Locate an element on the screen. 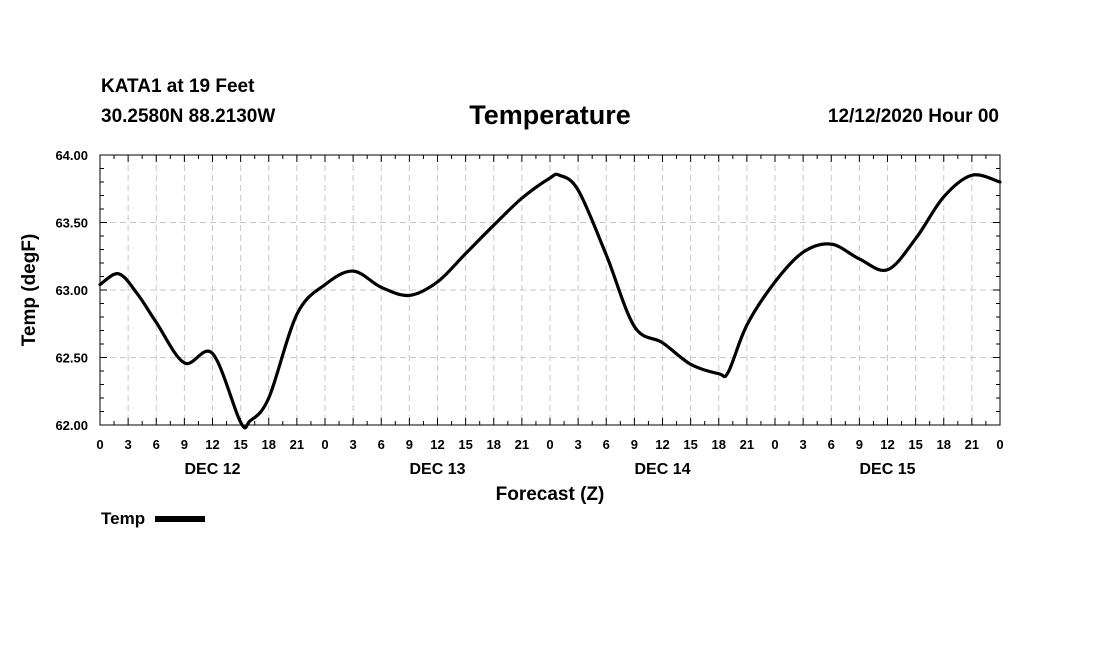  legend-label: Temp is located at coordinates (123, 518).